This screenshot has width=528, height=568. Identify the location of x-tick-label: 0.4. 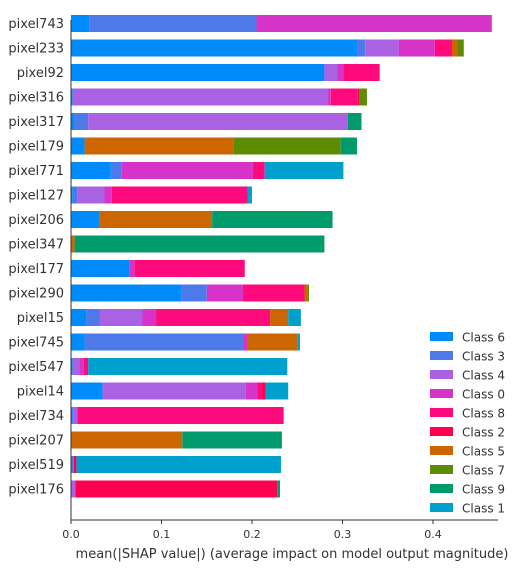
(433, 534).